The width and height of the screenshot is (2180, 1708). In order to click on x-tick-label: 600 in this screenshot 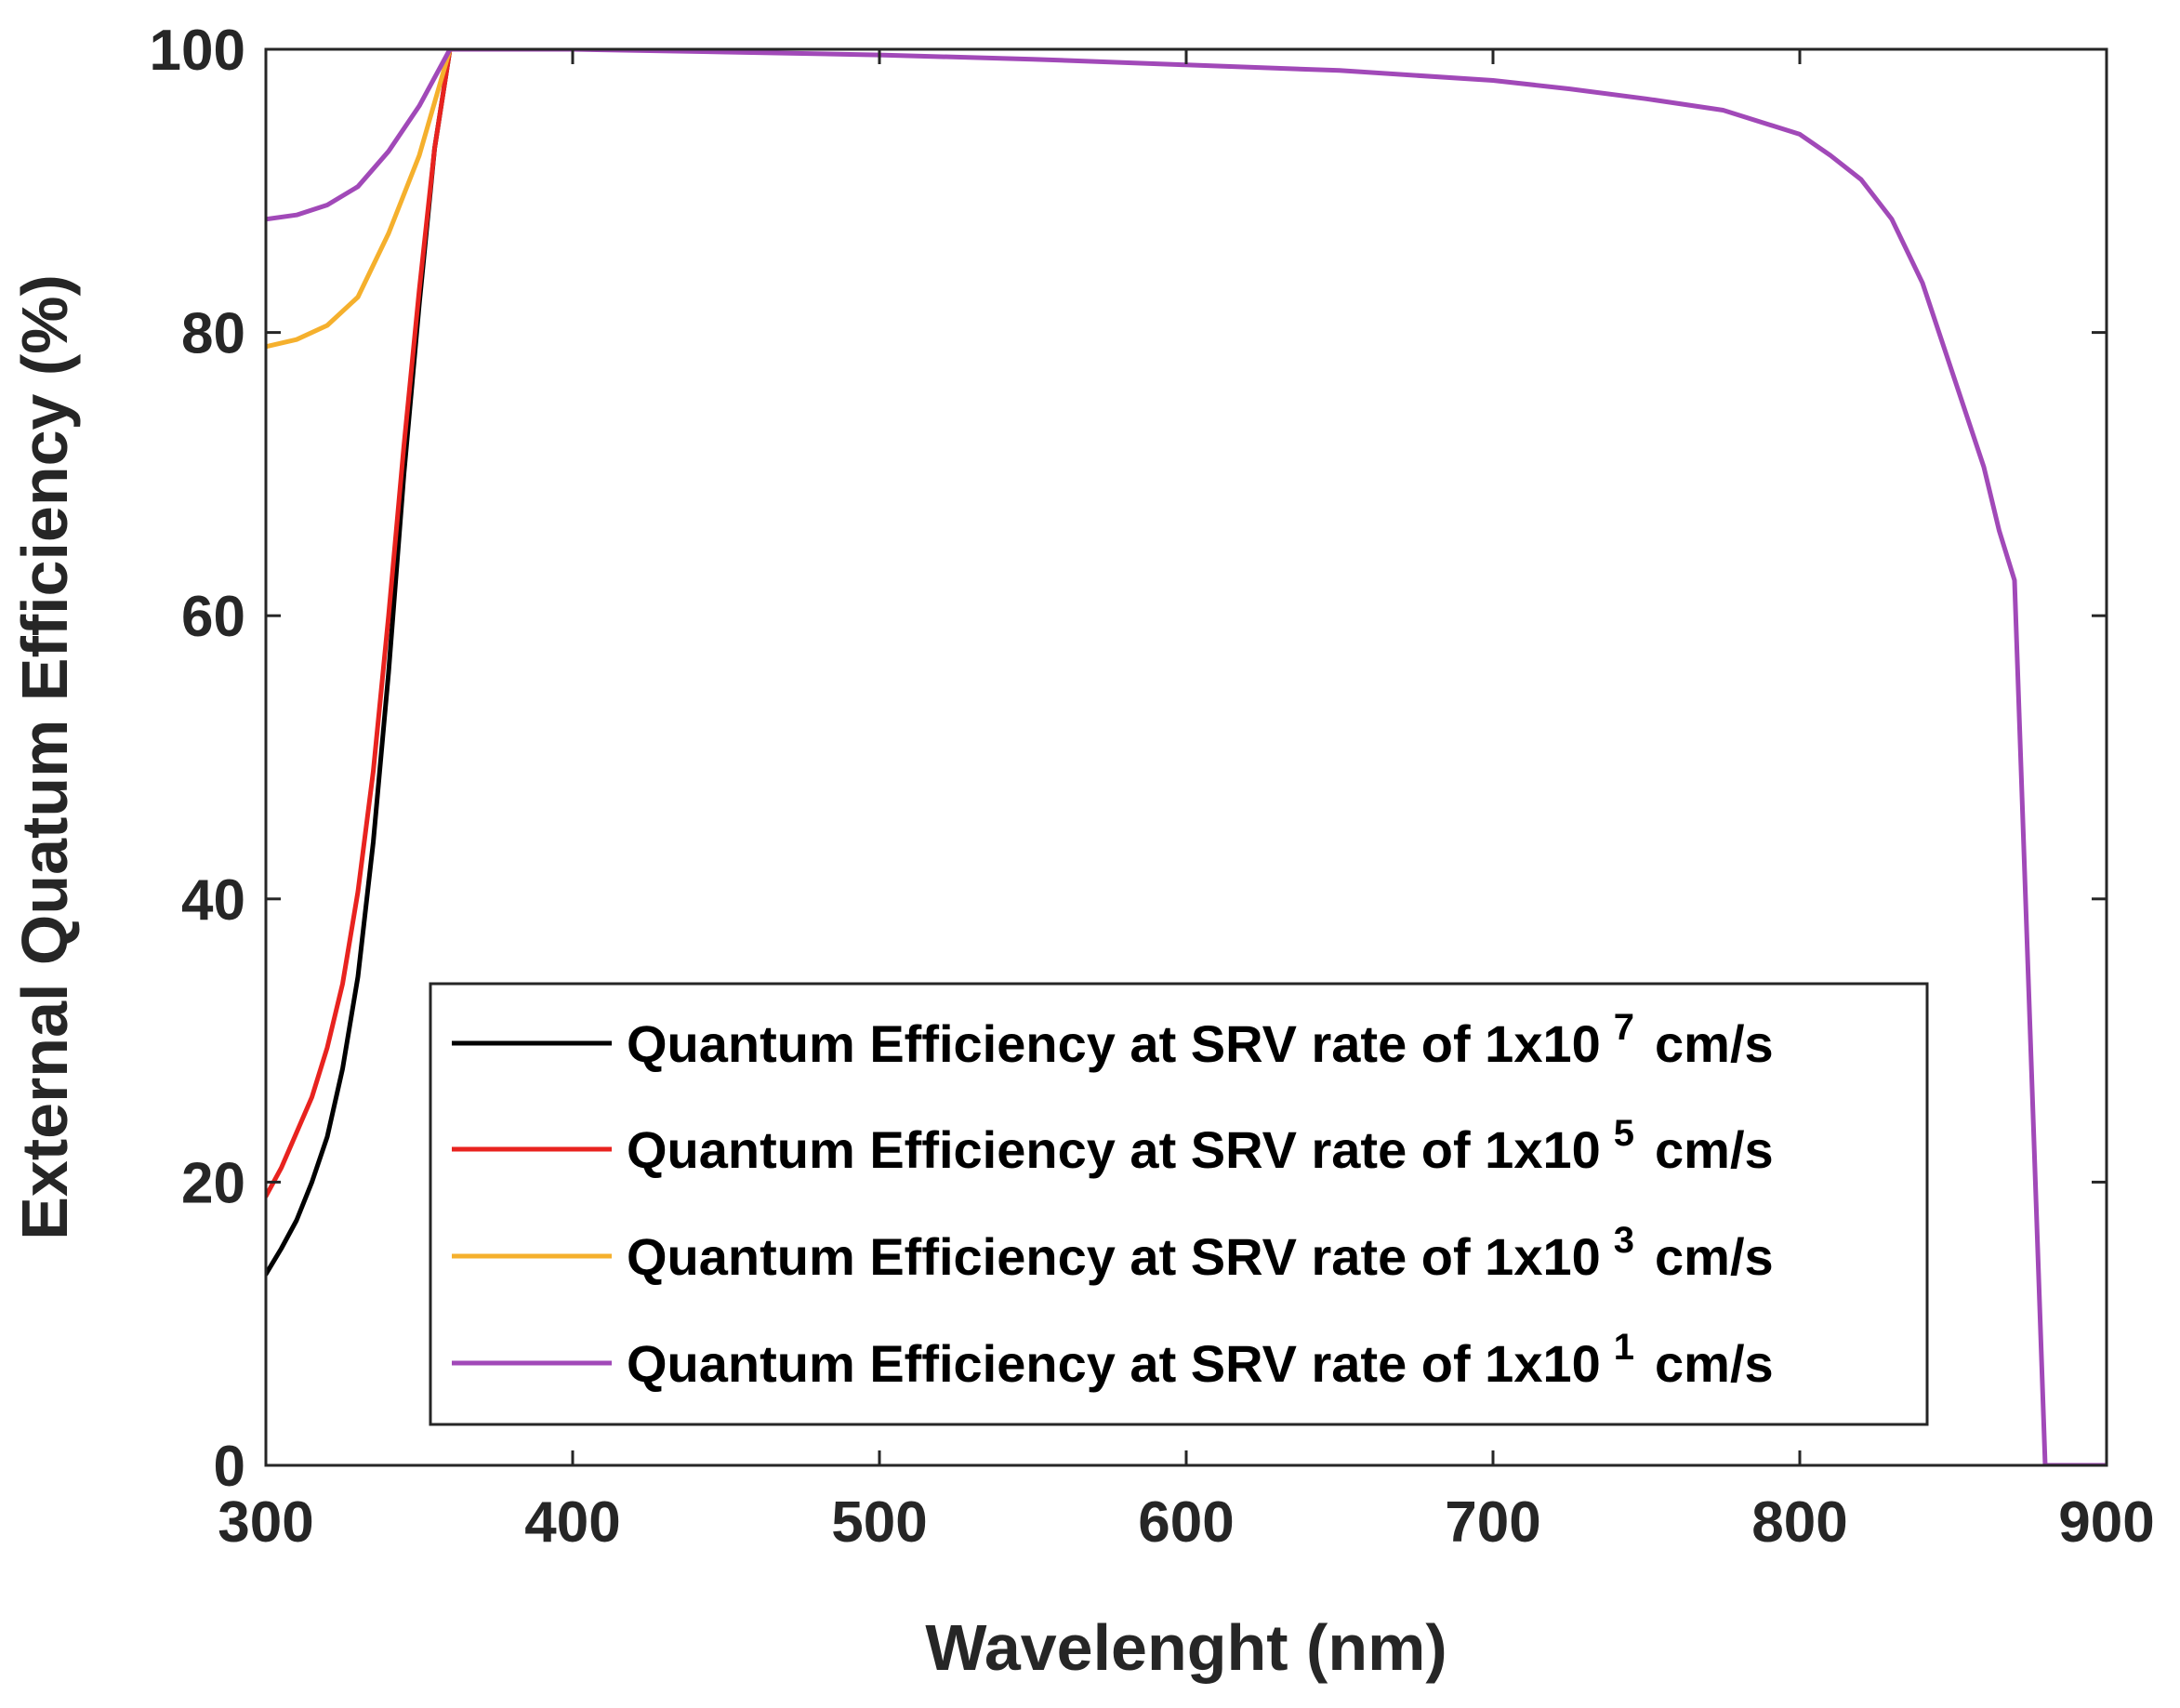, I will do `click(1186, 1522)`.